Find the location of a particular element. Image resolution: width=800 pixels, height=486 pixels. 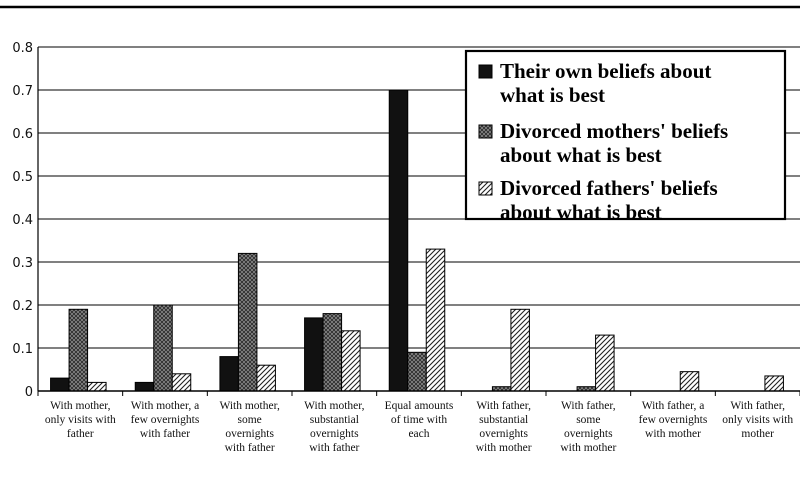

y-tick-label: 0.4 is located at coordinates (22, 220).